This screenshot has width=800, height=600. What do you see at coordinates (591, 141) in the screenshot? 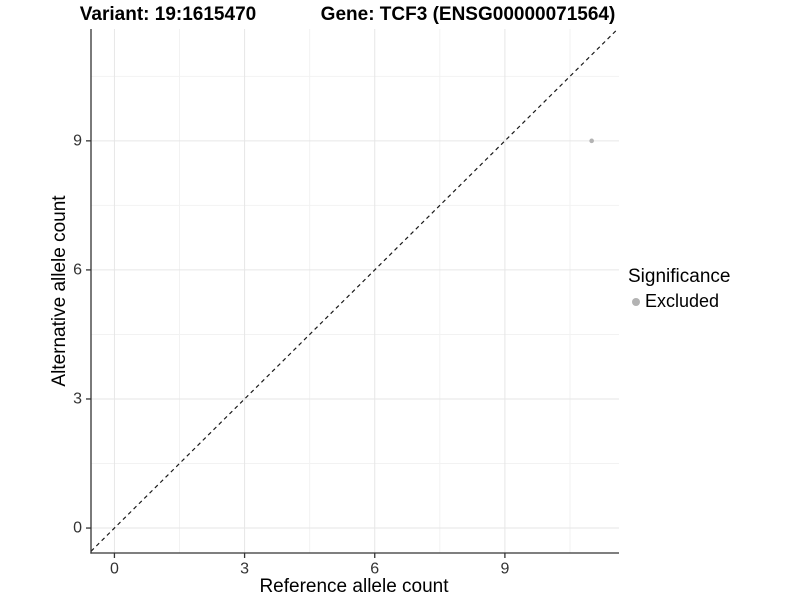
I see `data-point` at bounding box center [591, 141].